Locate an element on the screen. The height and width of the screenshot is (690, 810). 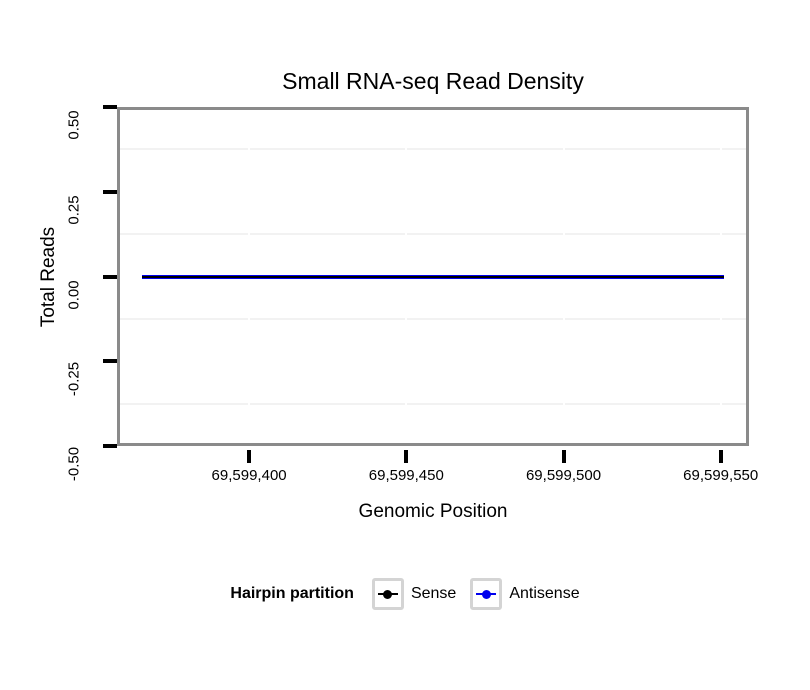
x-tick-label: 69,599,450 is located at coordinates (406, 475).